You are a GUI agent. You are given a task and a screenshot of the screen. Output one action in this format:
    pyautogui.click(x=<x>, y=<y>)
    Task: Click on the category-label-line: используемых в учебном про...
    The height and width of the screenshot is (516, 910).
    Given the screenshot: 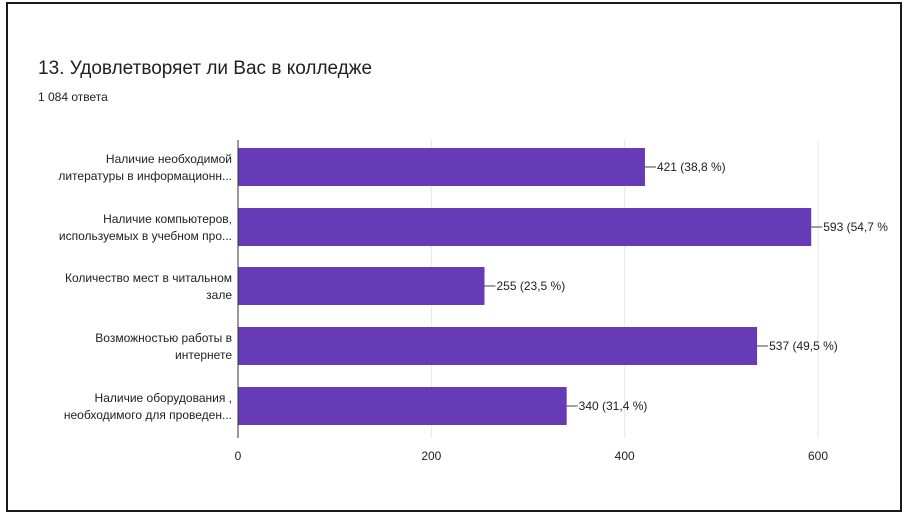 What is the action you would take?
    pyautogui.click(x=145, y=236)
    